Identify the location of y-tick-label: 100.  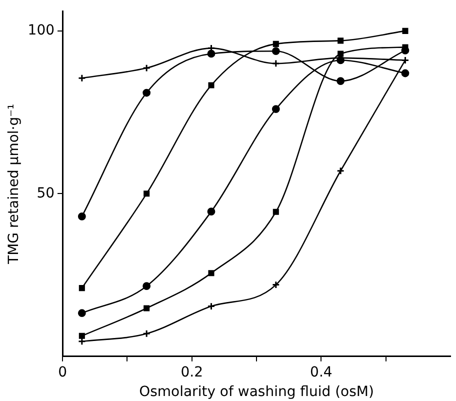
(41, 30).